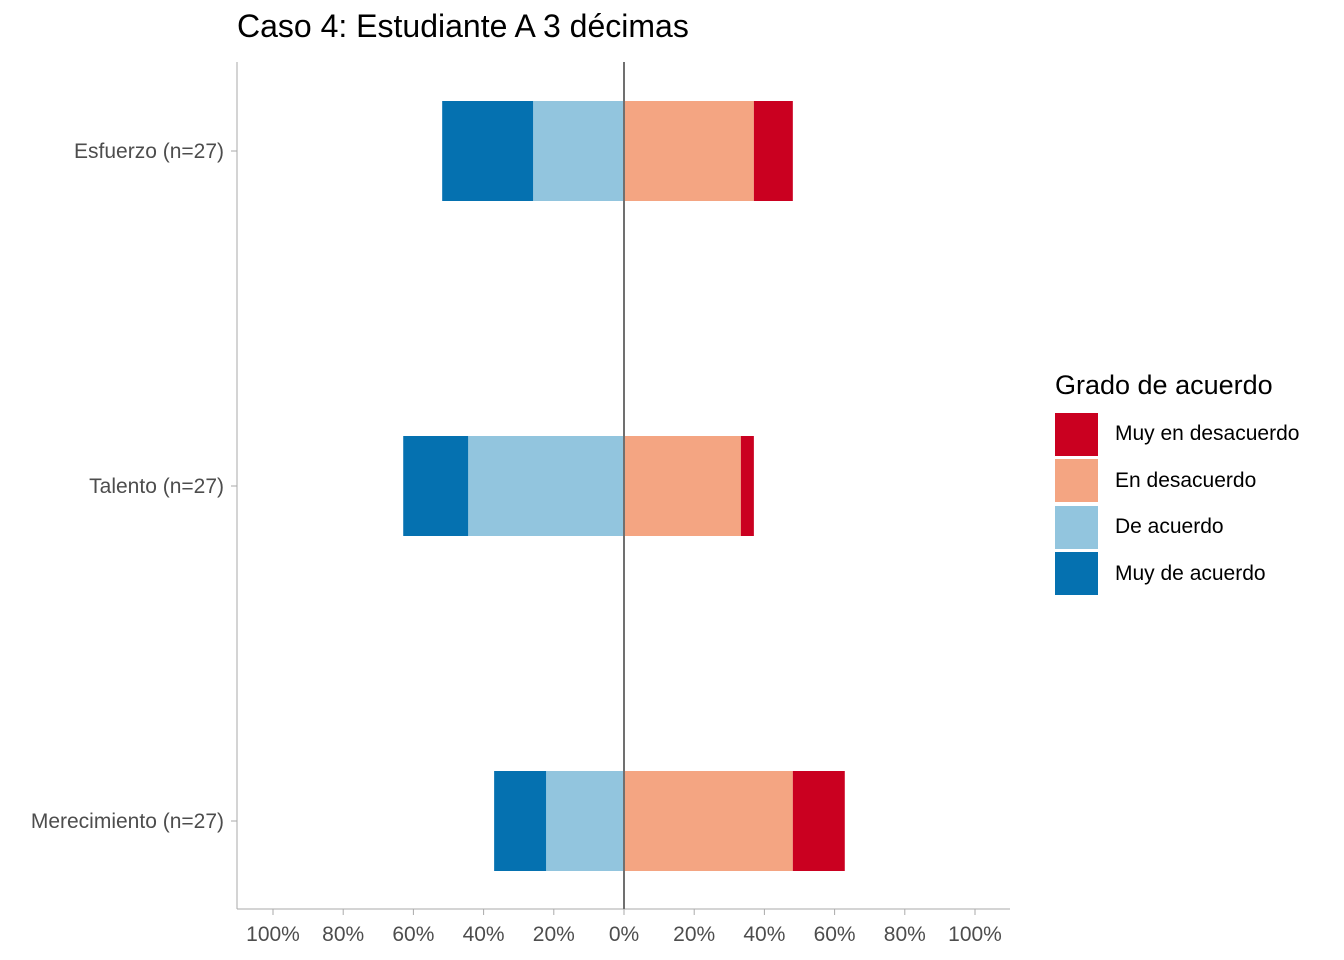 This screenshot has height=960, width=1344. I want to click on legend-label: En desacuerdo, so click(1186, 480).